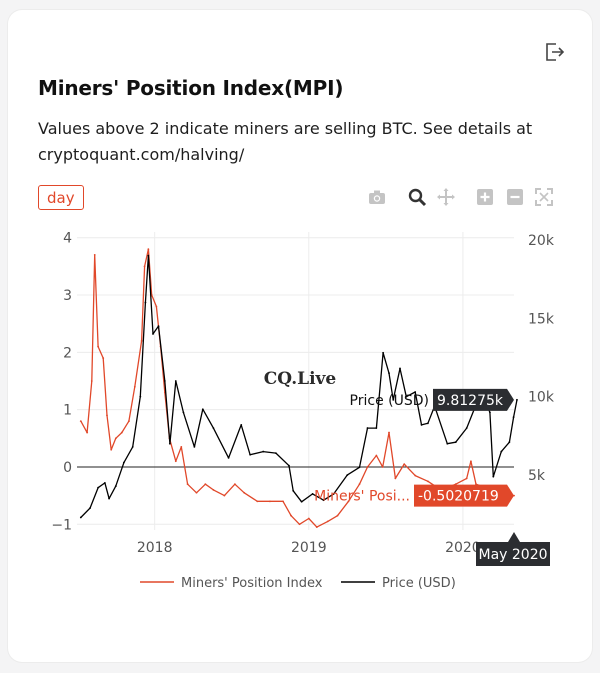  What do you see at coordinates (515, 197) in the screenshot?
I see `zoom-out-icon` at bounding box center [515, 197].